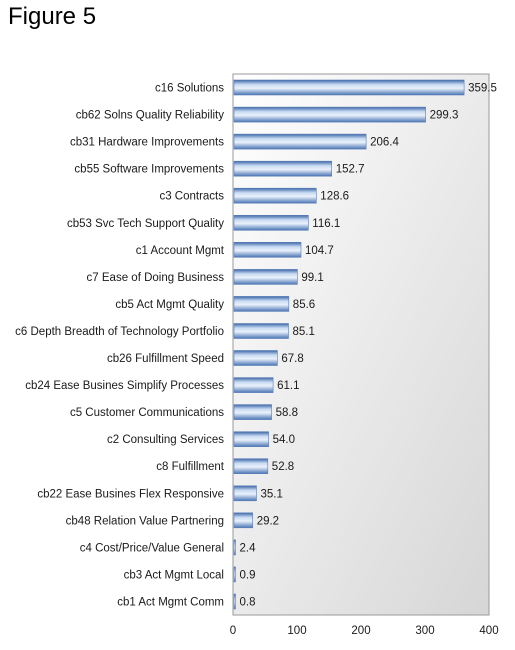  What do you see at coordinates (152, 548) in the screenshot?
I see `category-label: c4 Cost/Price/Value General` at bounding box center [152, 548].